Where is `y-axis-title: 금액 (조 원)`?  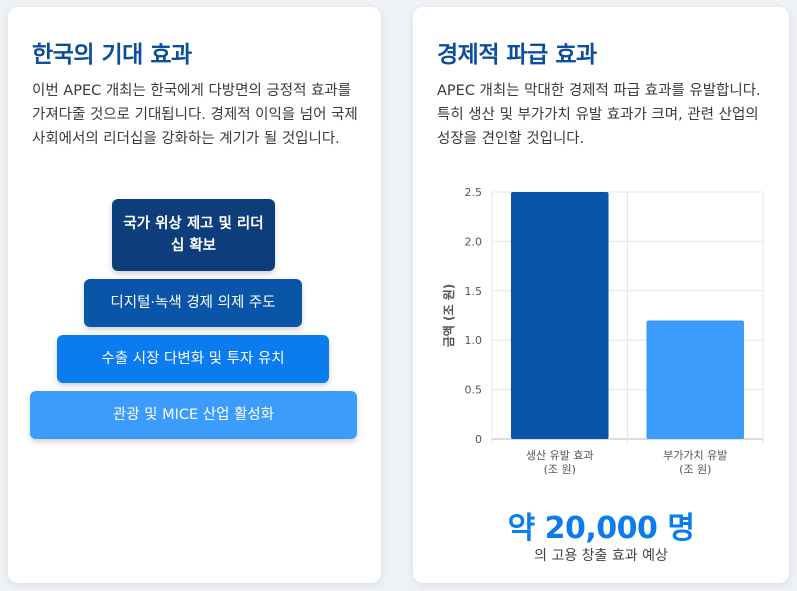
y-axis-title: 금액 (조 원) is located at coordinates (449, 316).